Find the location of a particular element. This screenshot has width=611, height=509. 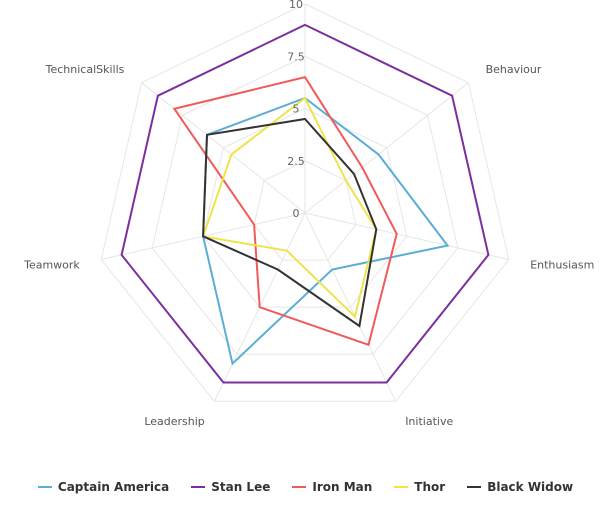

legend-item: Captain America is located at coordinates (103, 487).